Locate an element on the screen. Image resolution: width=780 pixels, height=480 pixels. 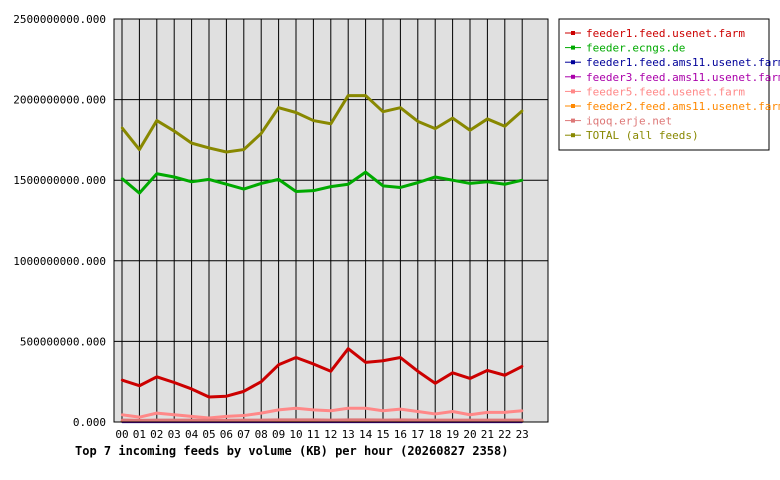
x-tick-label: 06 is located at coordinates (226, 434).